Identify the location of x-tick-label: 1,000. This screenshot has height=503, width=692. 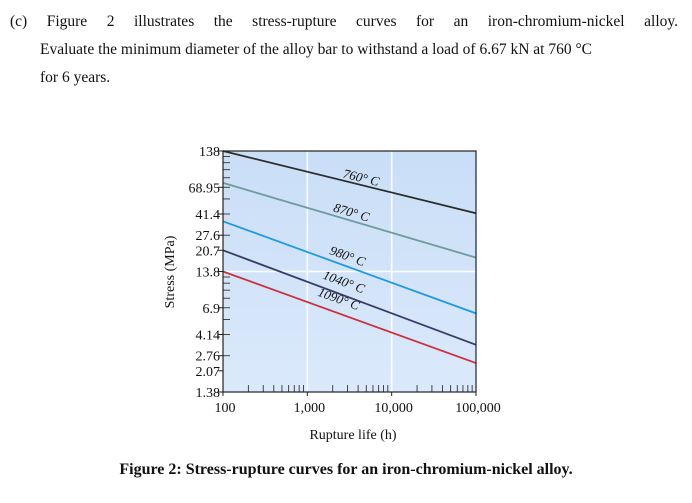
(310, 408).